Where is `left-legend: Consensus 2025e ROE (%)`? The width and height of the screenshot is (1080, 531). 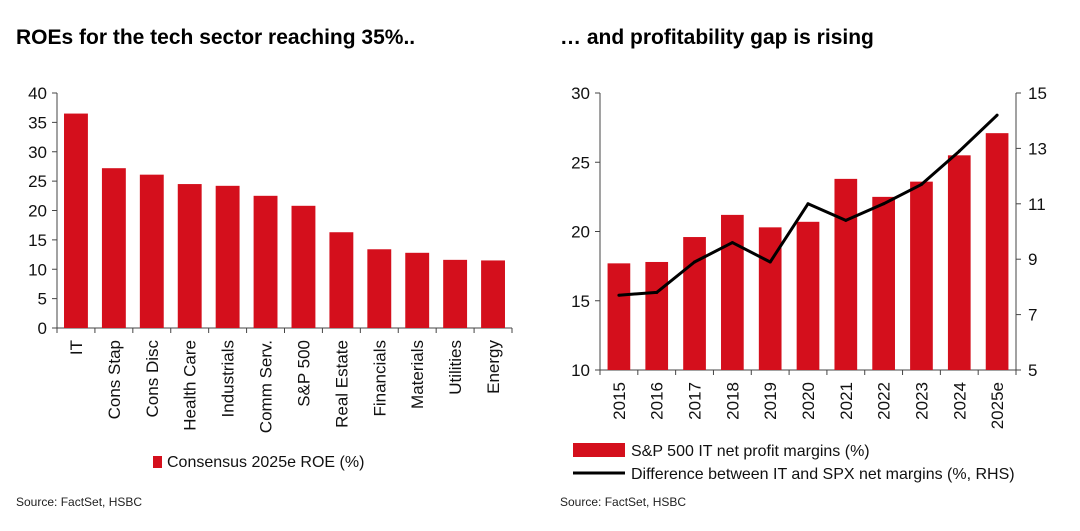 left-legend: Consensus 2025e ROE (%) is located at coordinates (258, 462).